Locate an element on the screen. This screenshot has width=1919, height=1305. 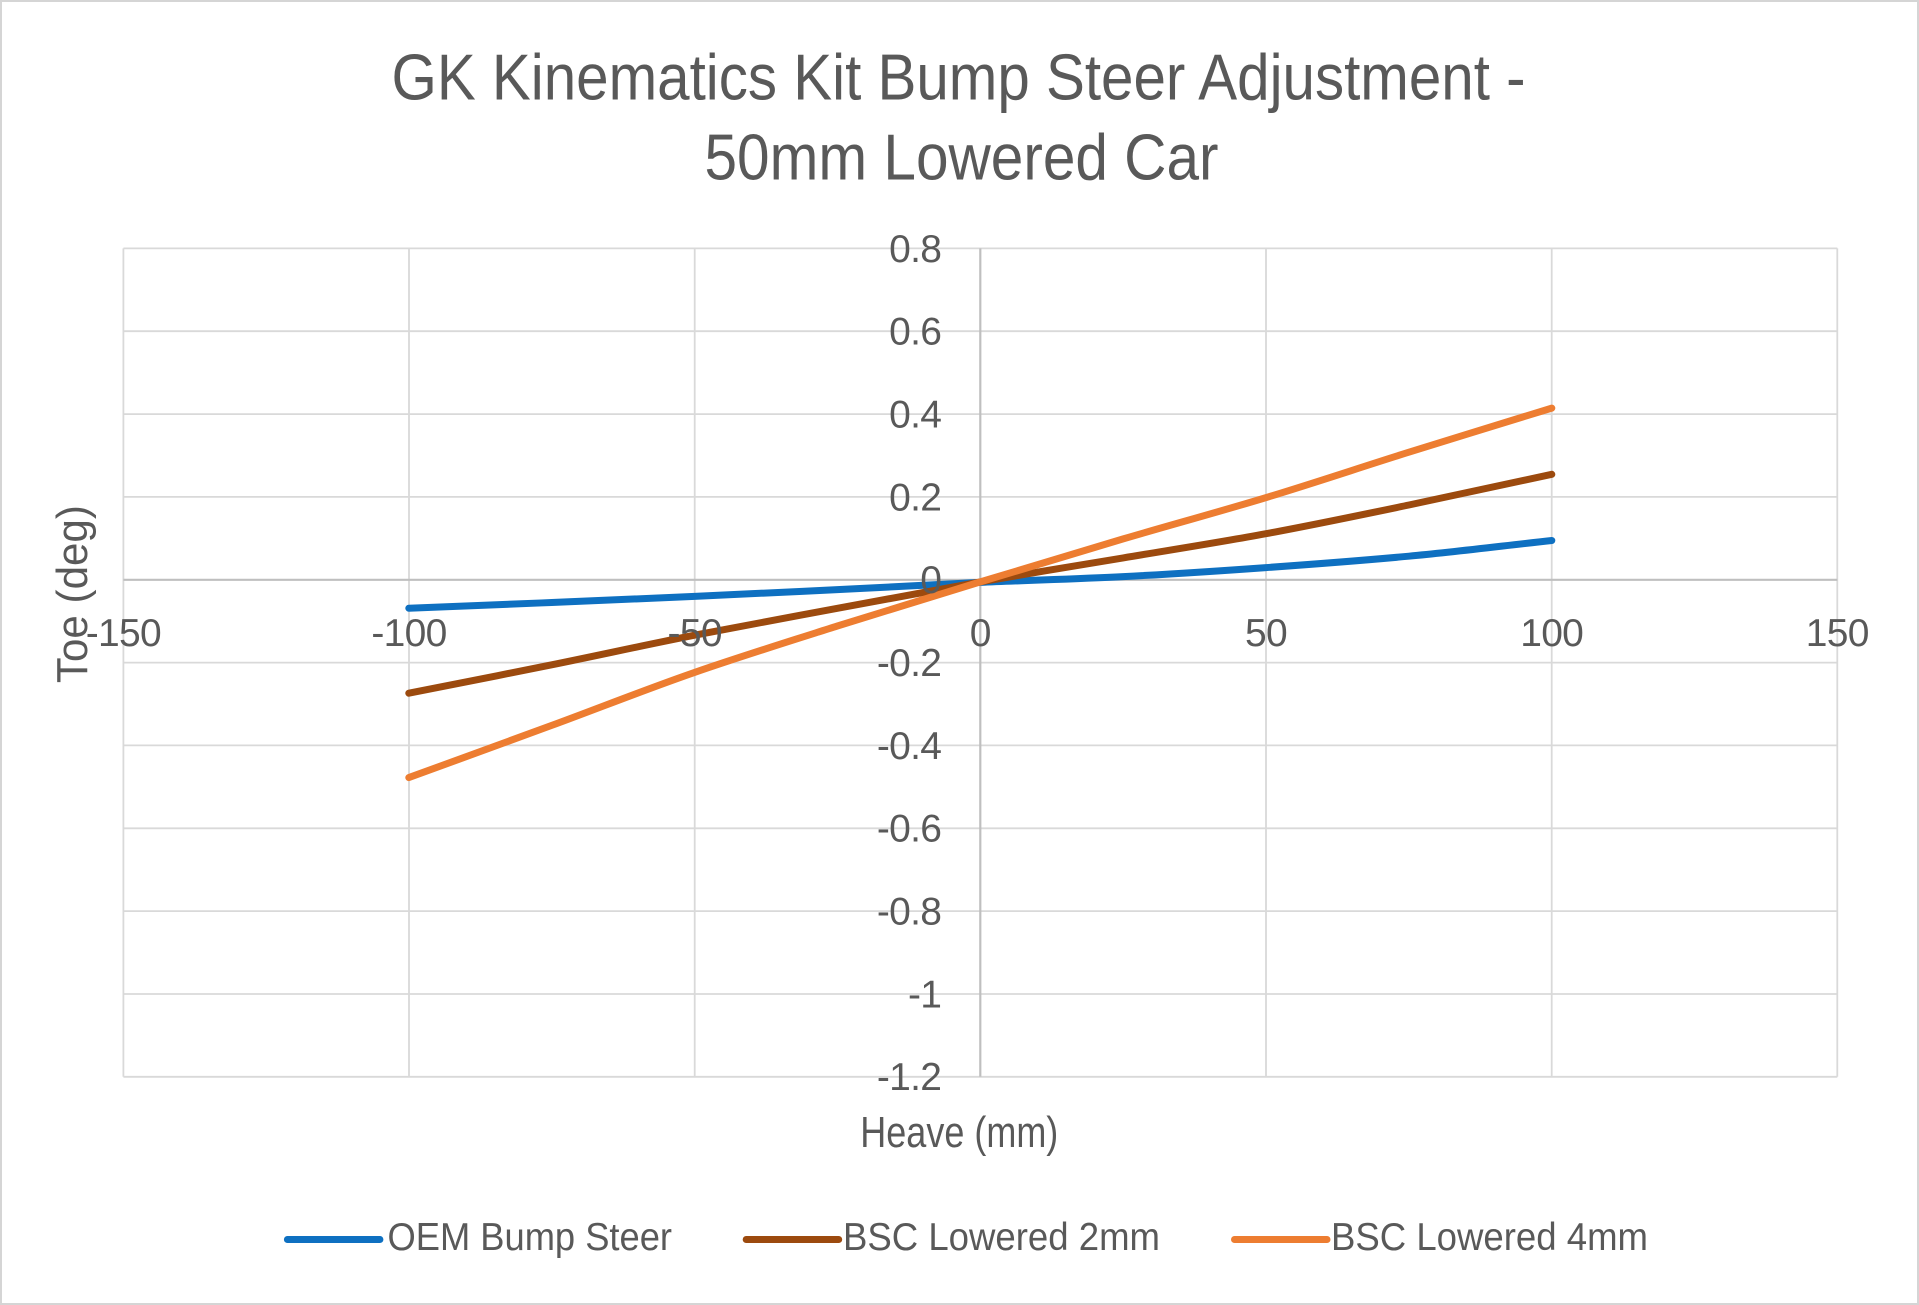
svg-text: 0.8 is located at coordinates (915, 249).